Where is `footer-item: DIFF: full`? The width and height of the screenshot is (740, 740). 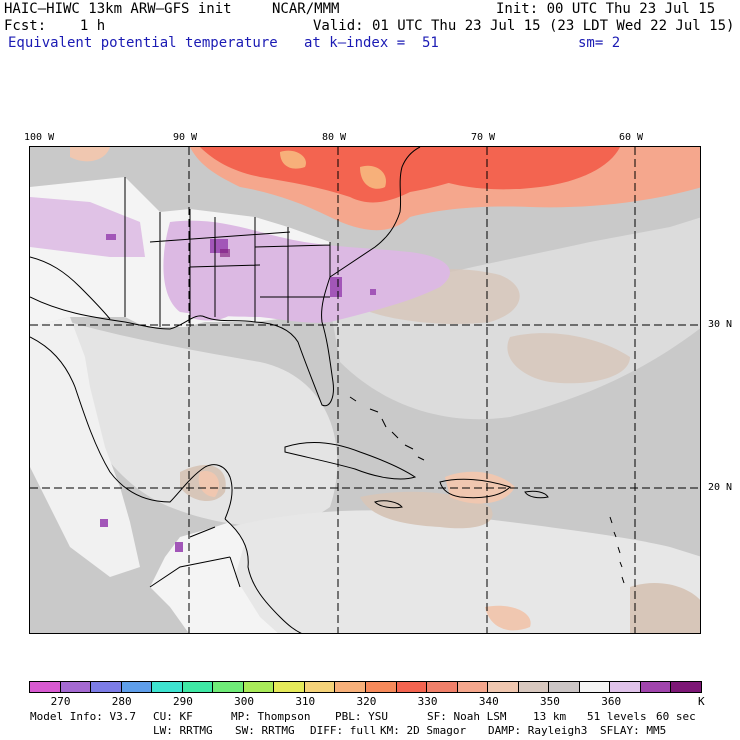
footer-item: DIFF: full is located at coordinates (343, 730).